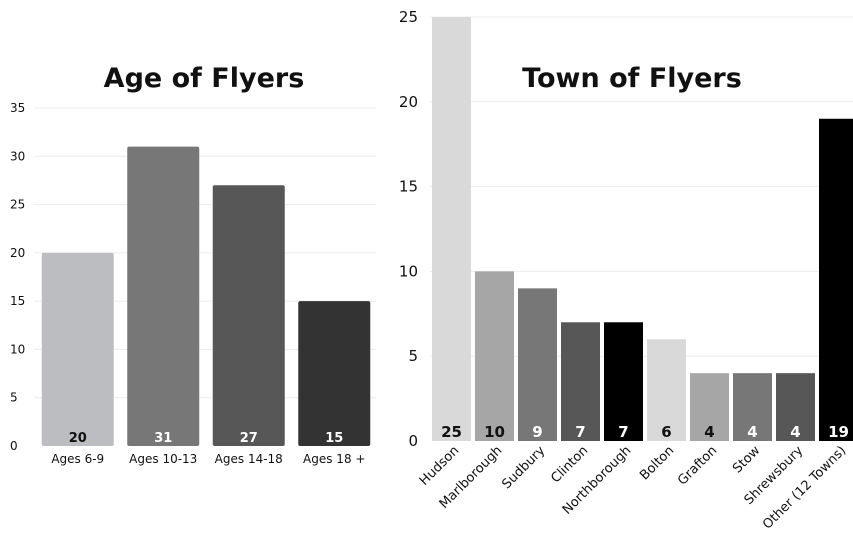 This screenshot has height=557, width=853. I want to click on x-tick-label: Ages 14-18, so click(249, 459).